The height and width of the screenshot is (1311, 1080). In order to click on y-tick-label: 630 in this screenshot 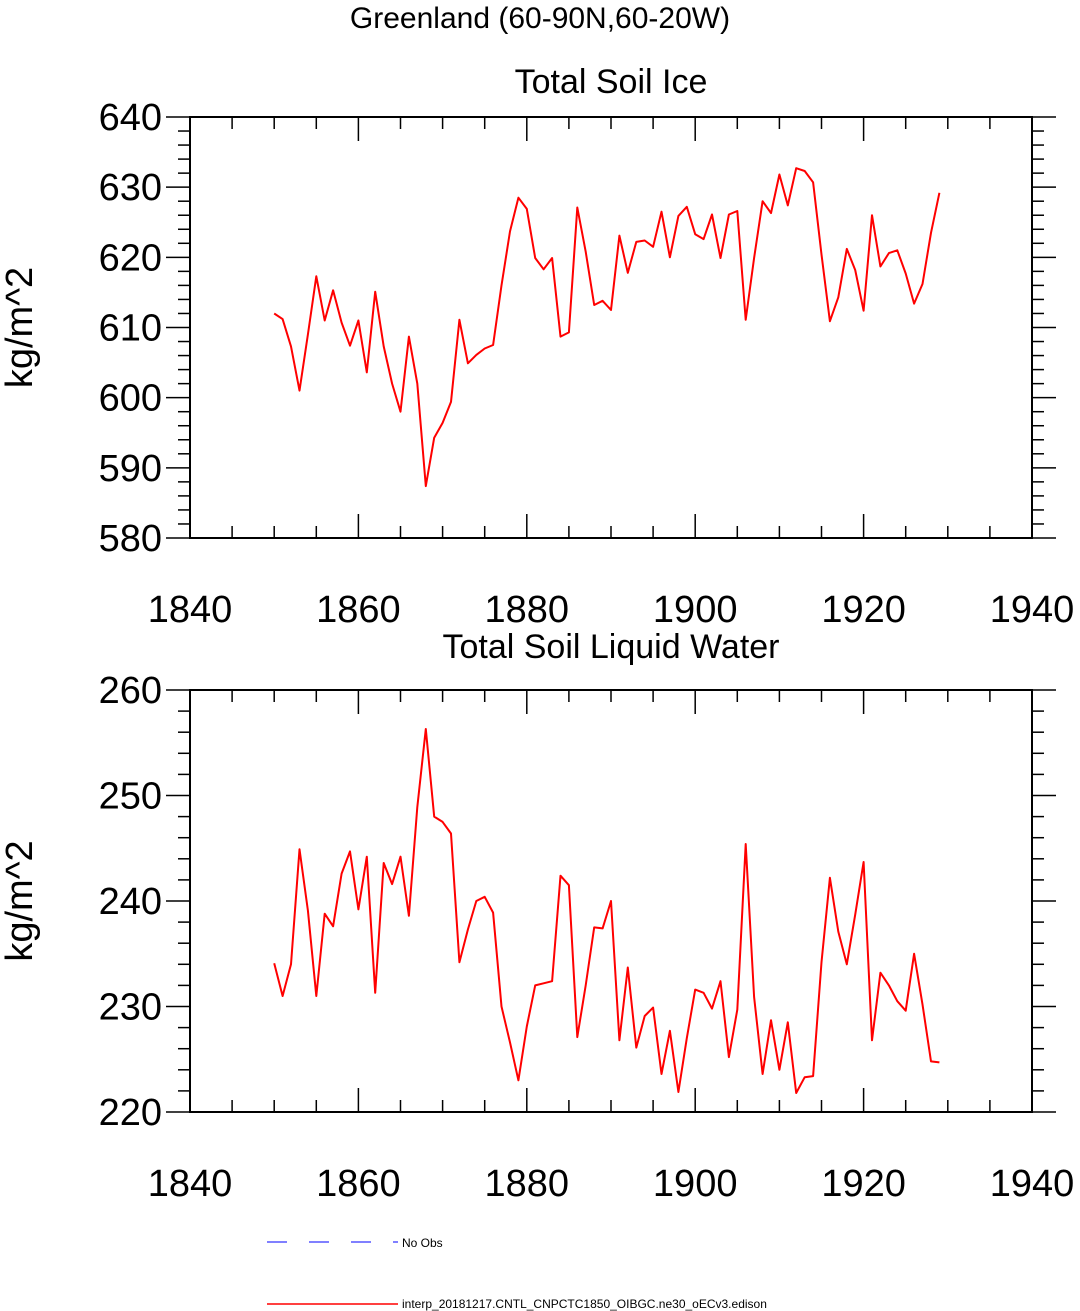, I will do `click(130, 188)`.